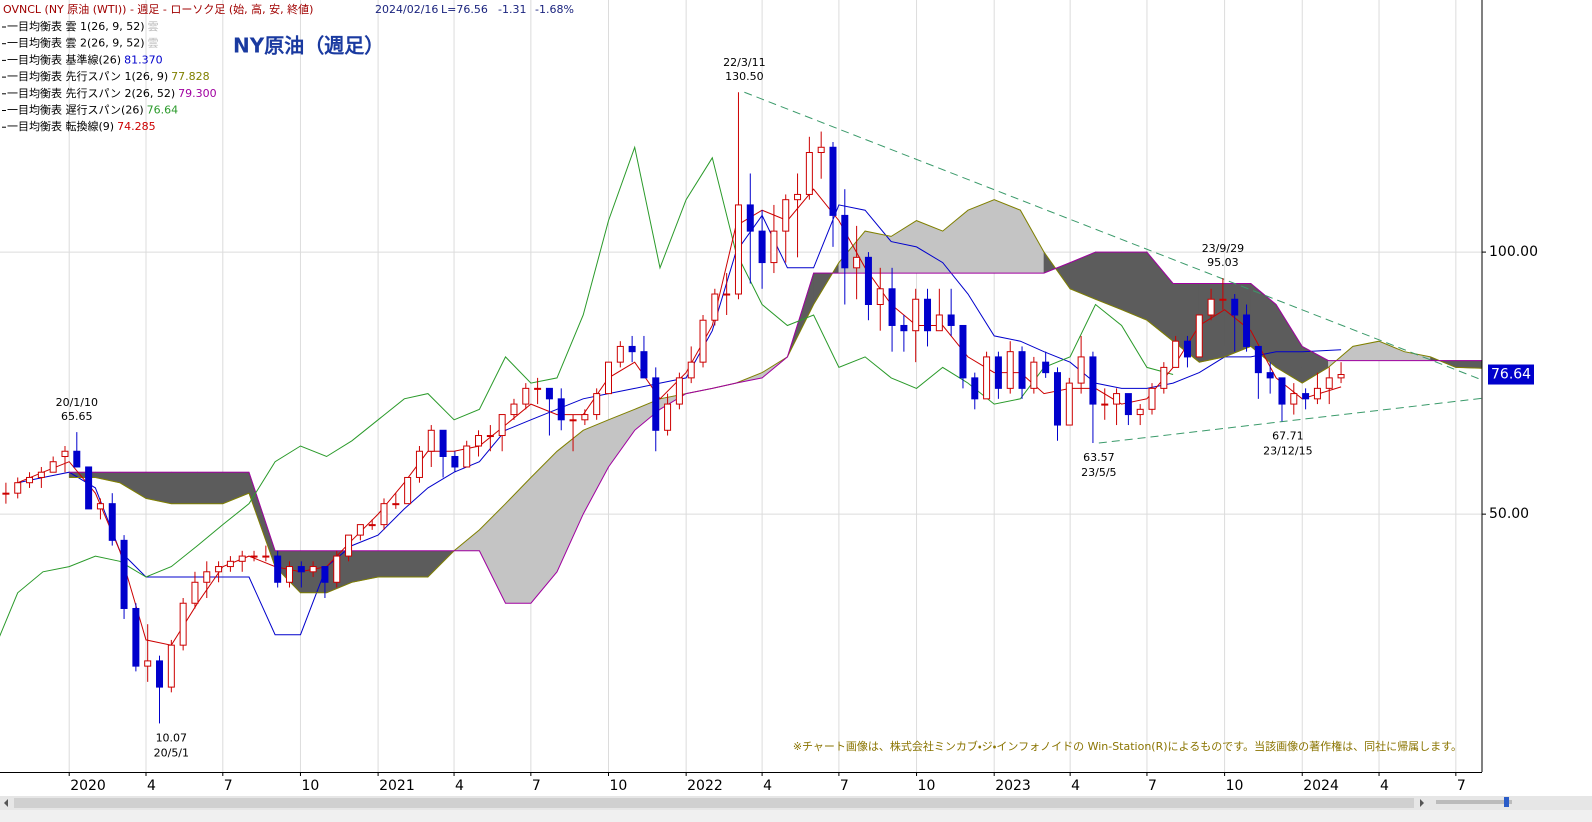 The height and width of the screenshot is (822, 1592). I want to click on annotation-date: 20/5/1, so click(171, 752).